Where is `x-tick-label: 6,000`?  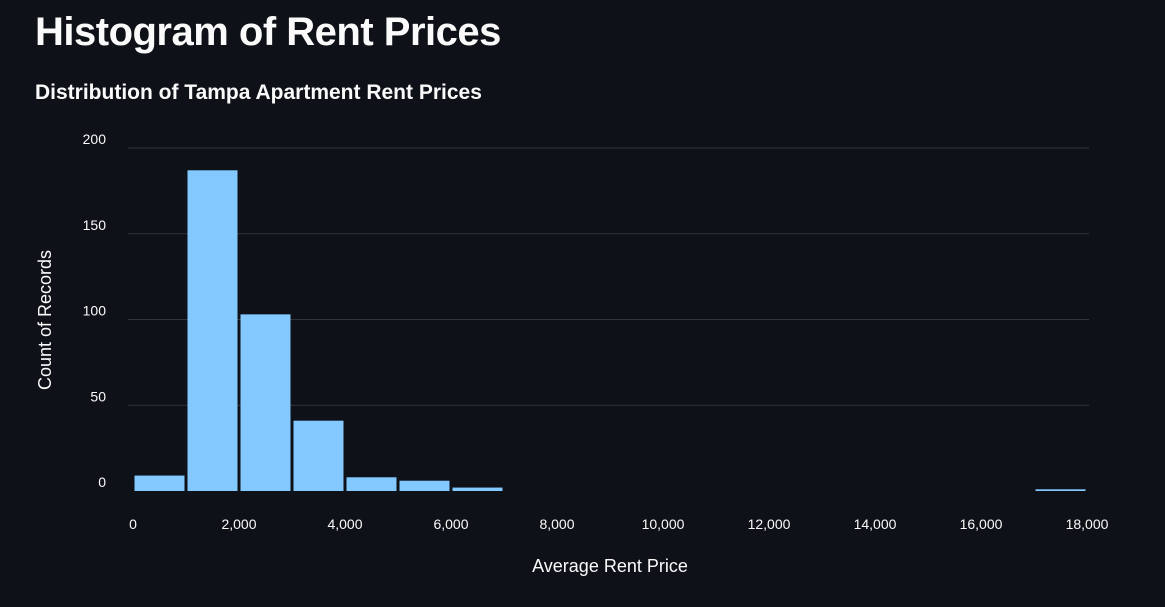 x-tick-label: 6,000 is located at coordinates (450, 524).